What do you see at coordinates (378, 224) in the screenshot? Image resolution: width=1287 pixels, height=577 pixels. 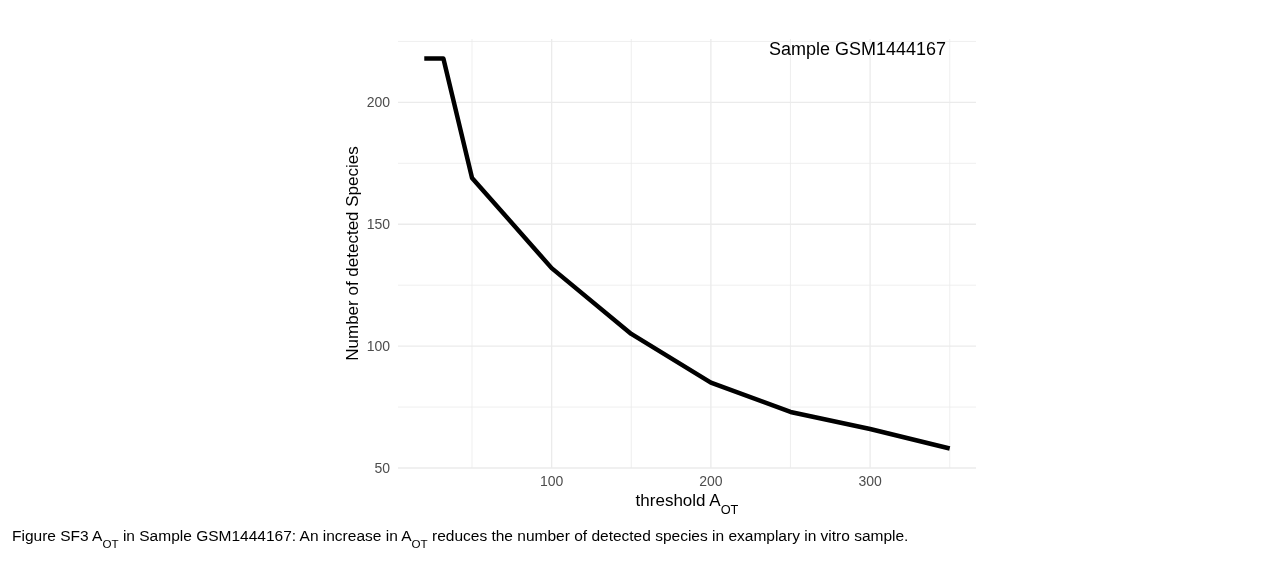 I see `y-tick-label: 150` at bounding box center [378, 224].